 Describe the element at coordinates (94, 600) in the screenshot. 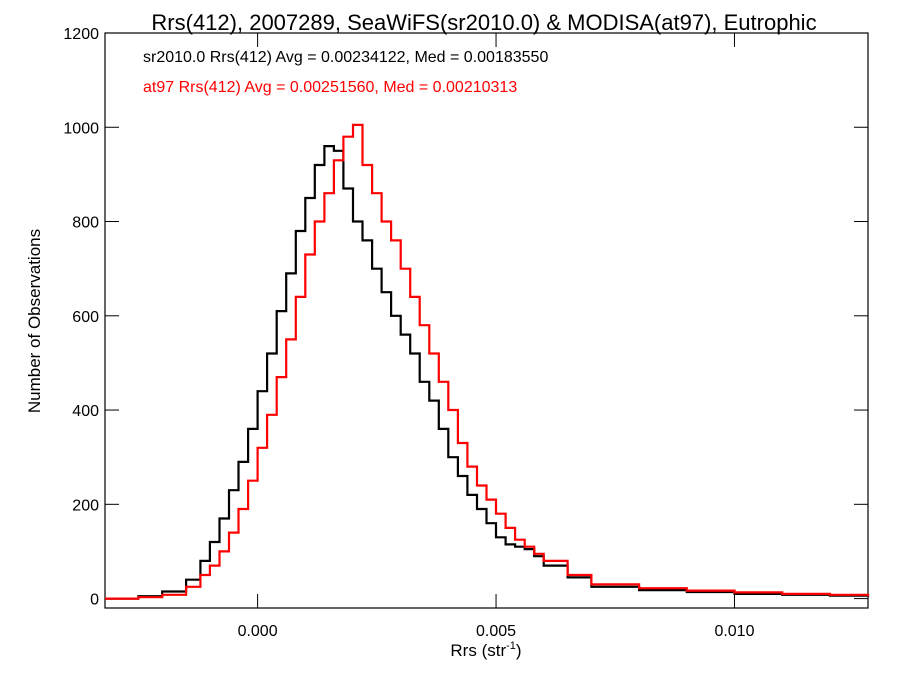

I see `y-tick-label: 0` at that location.